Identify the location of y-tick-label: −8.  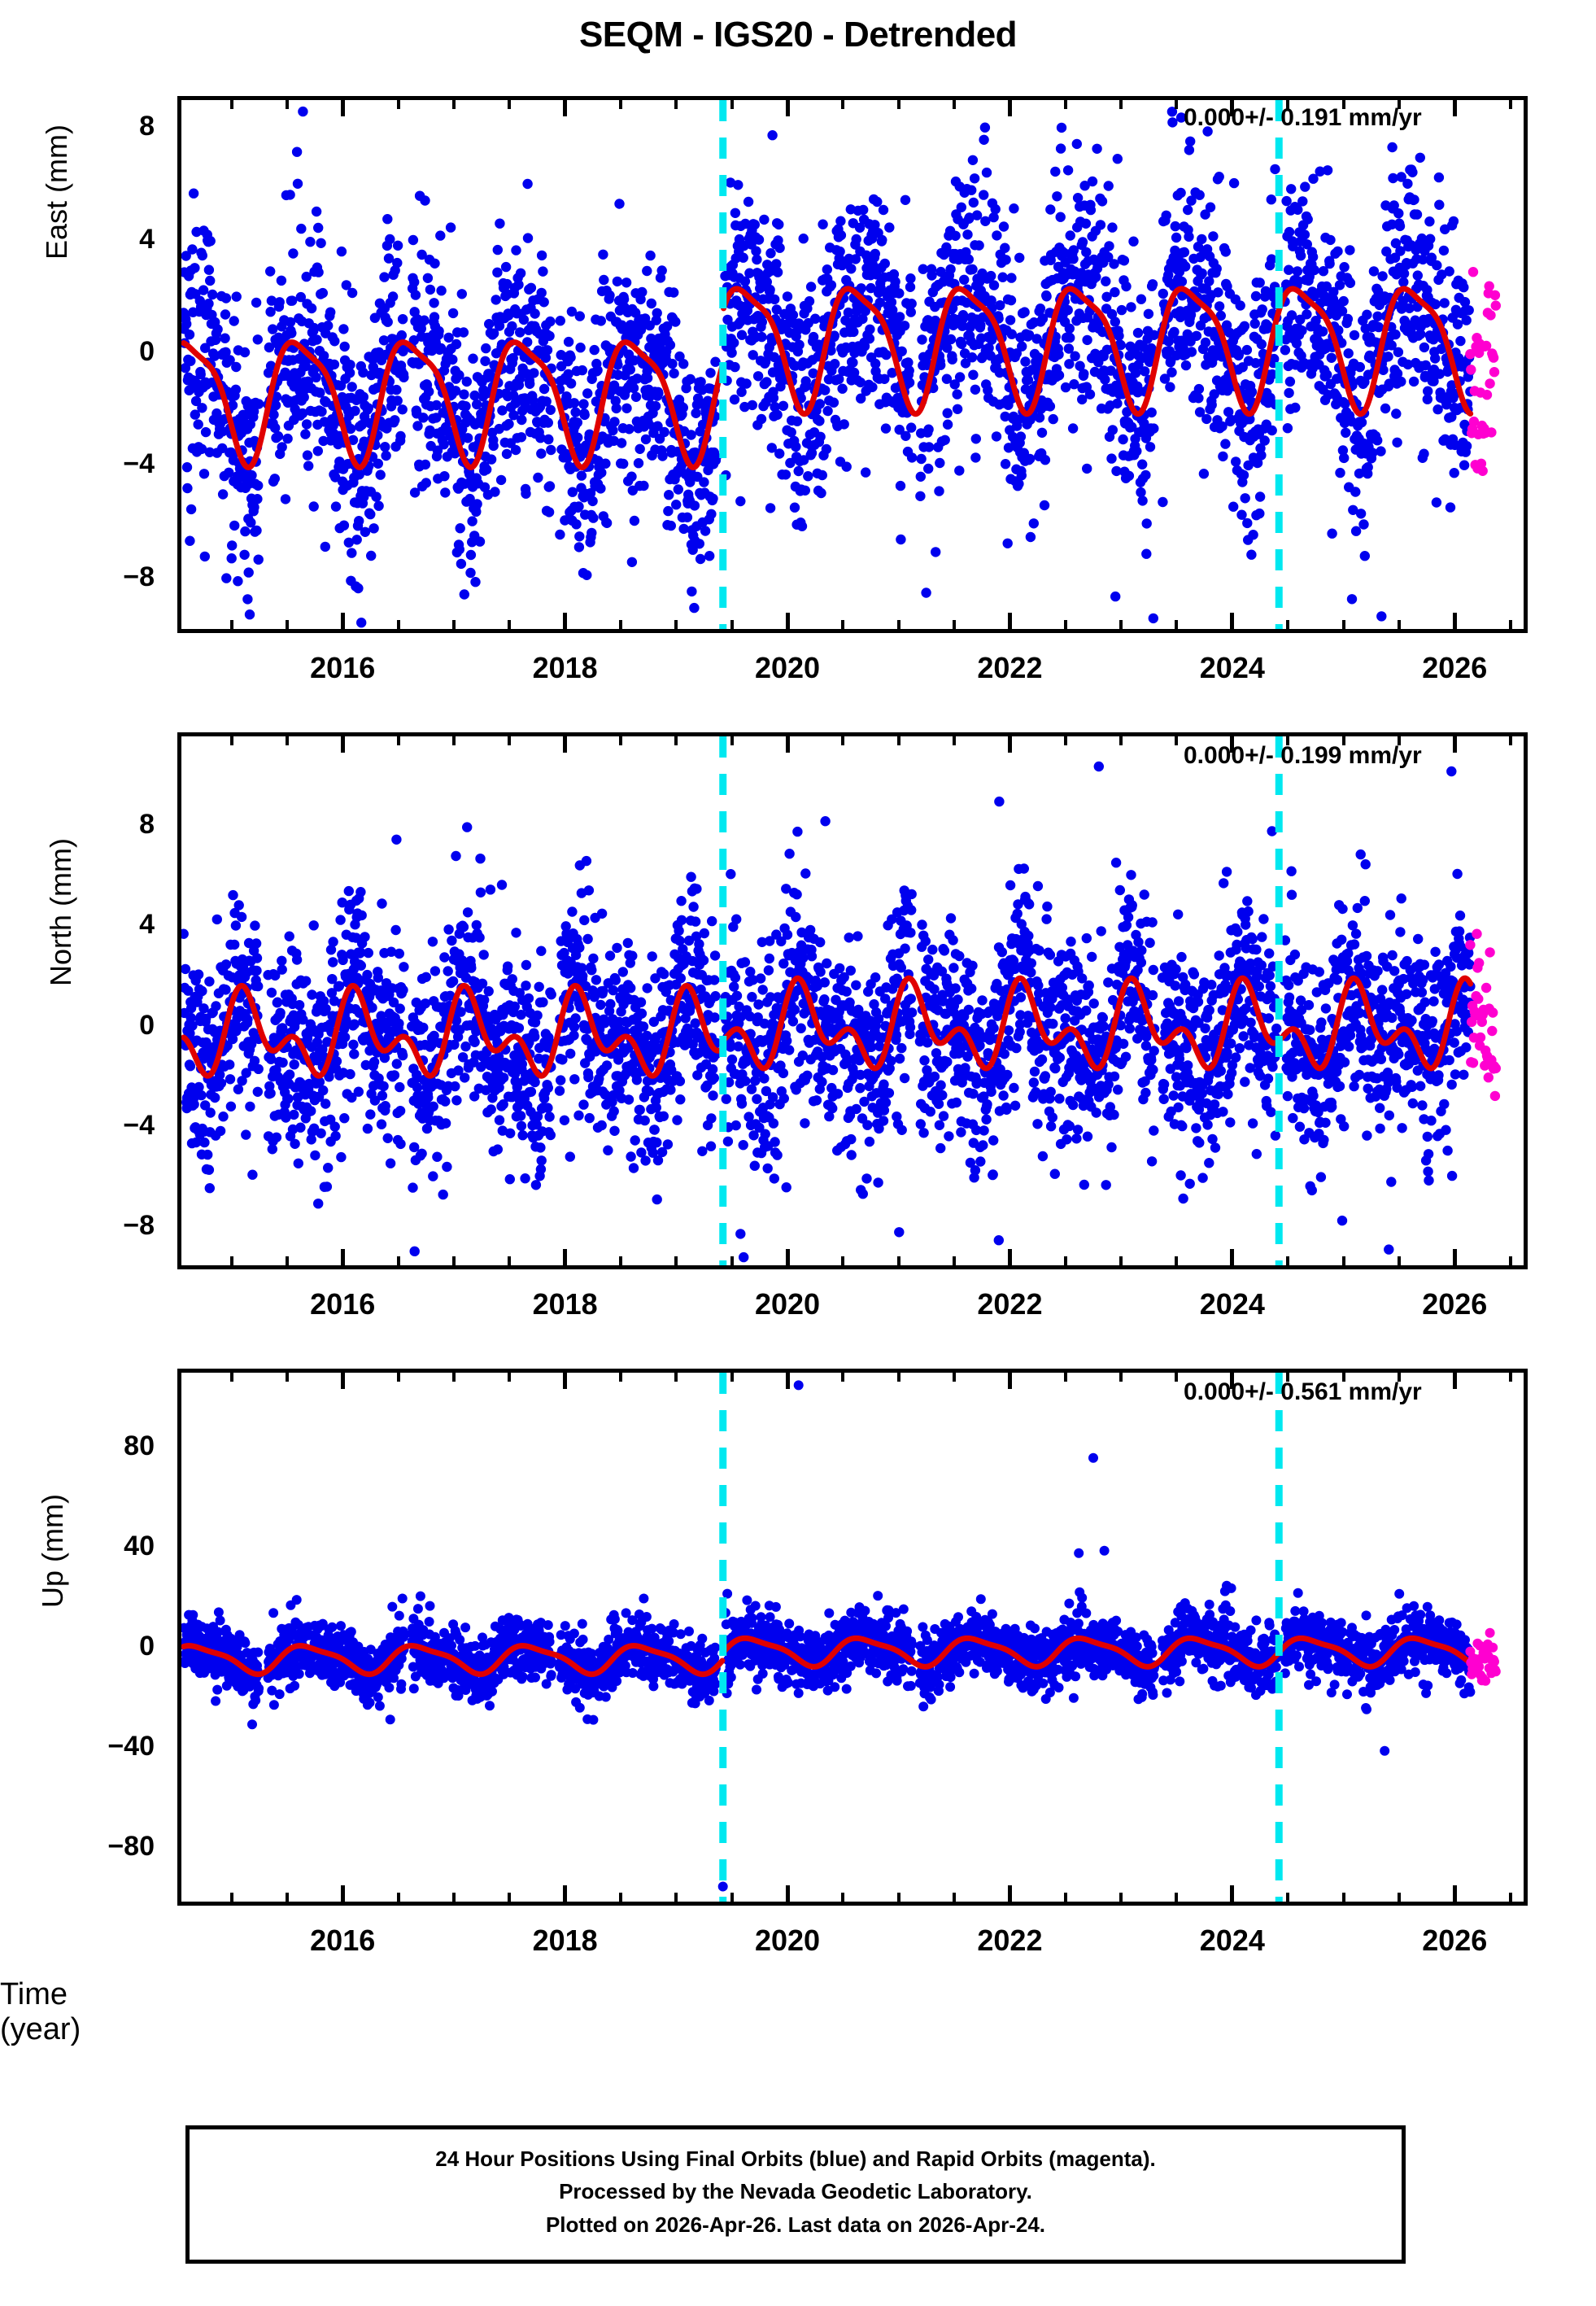
(102, 577).